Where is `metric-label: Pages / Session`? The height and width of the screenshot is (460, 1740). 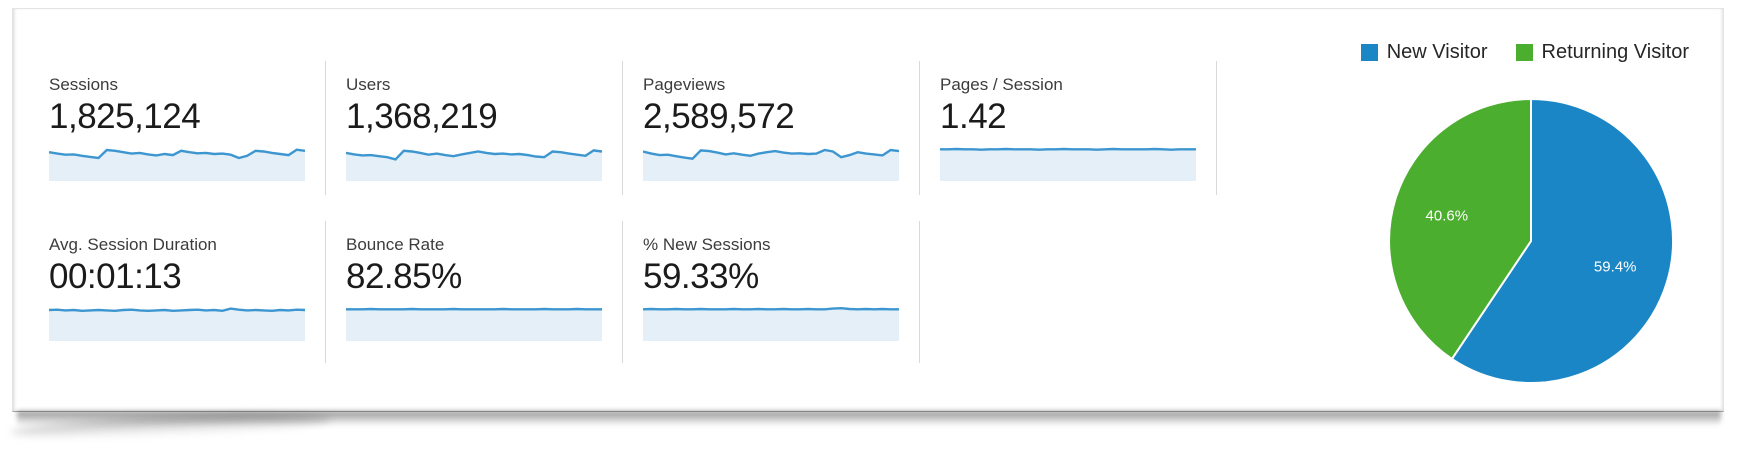 metric-label: Pages / Session is located at coordinates (1001, 84).